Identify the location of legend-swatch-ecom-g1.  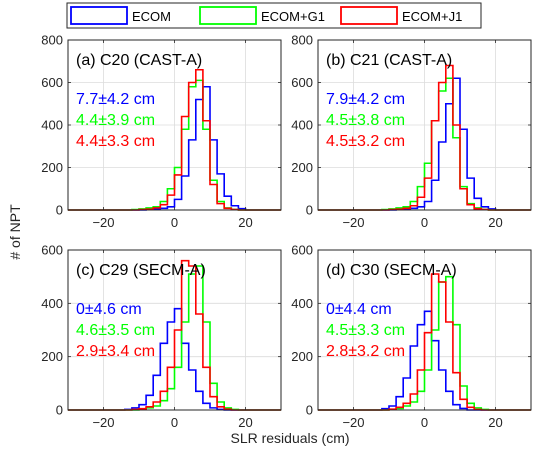
(228, 15).